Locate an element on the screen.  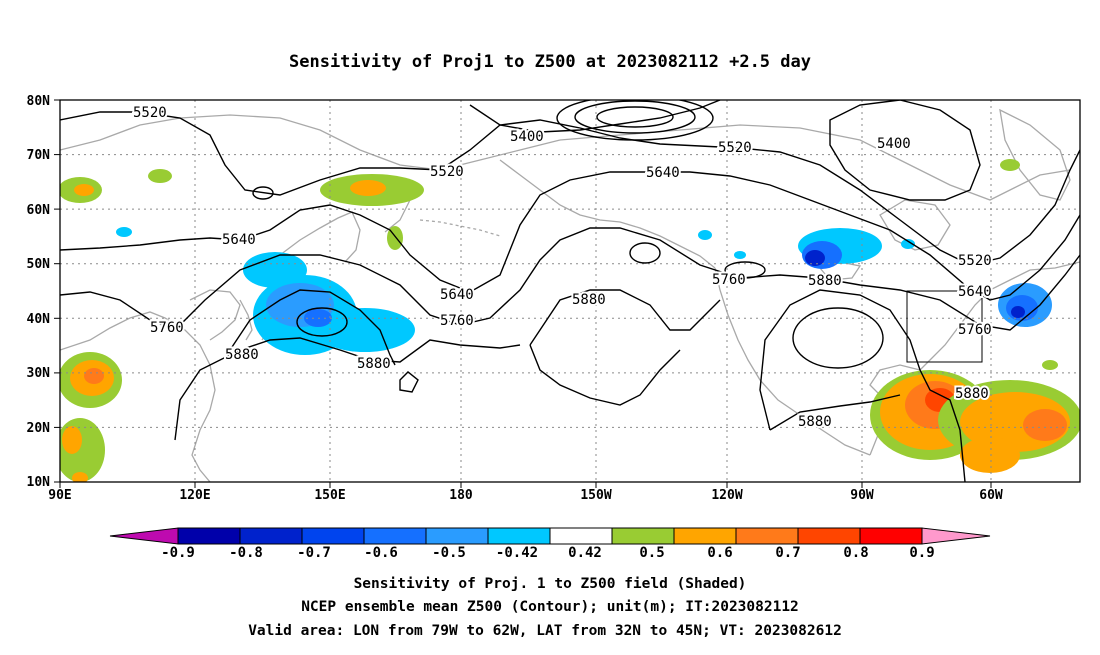
lat-label: 30N is located at coordinates (39, 373).